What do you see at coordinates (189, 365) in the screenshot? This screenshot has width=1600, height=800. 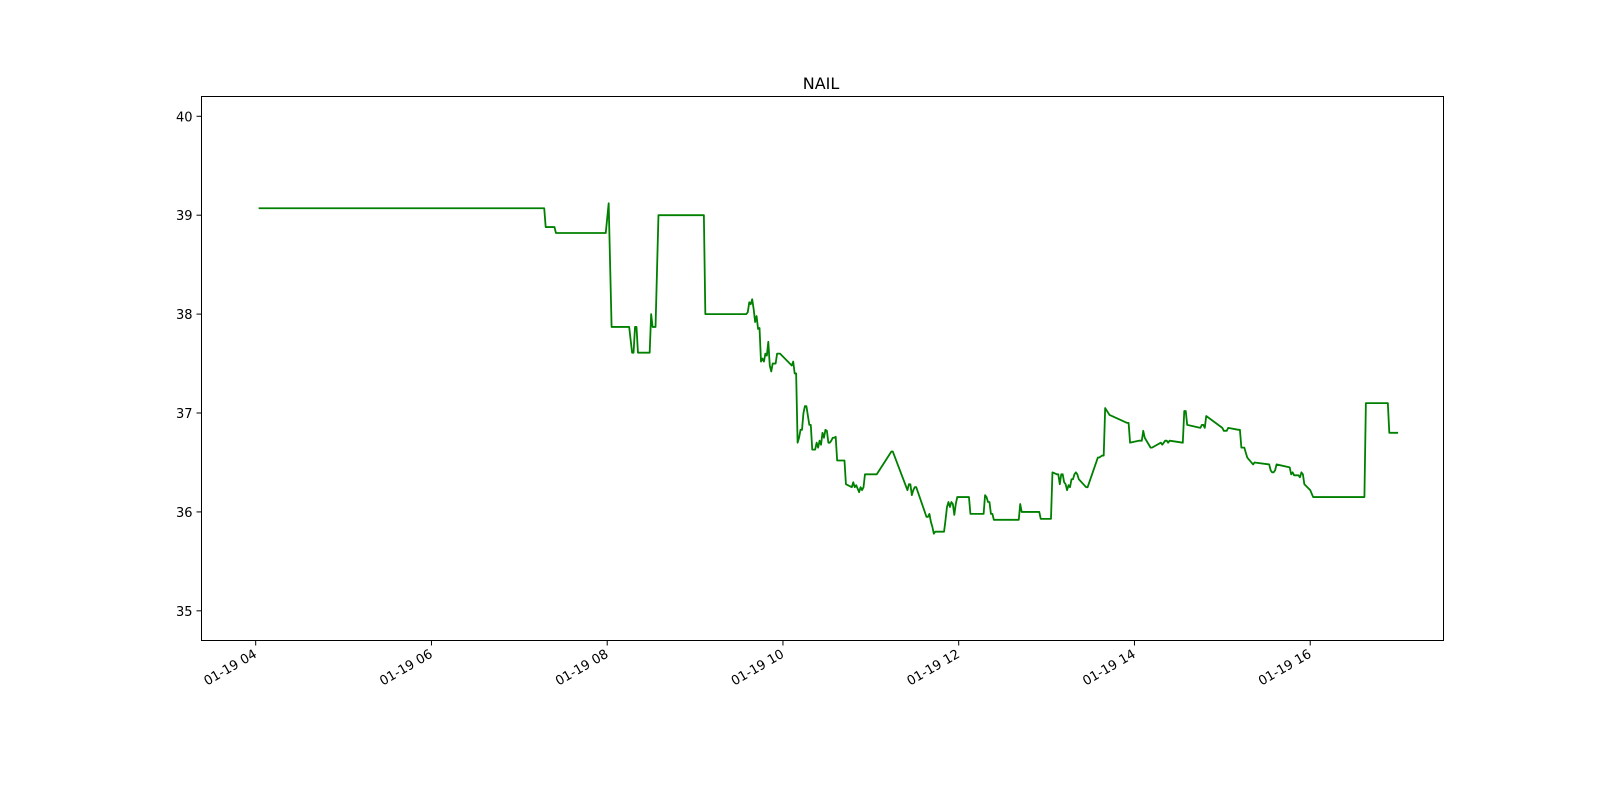 I see `y-axis: 35 36 37 38 39 40` at bounding box center [189, 365].